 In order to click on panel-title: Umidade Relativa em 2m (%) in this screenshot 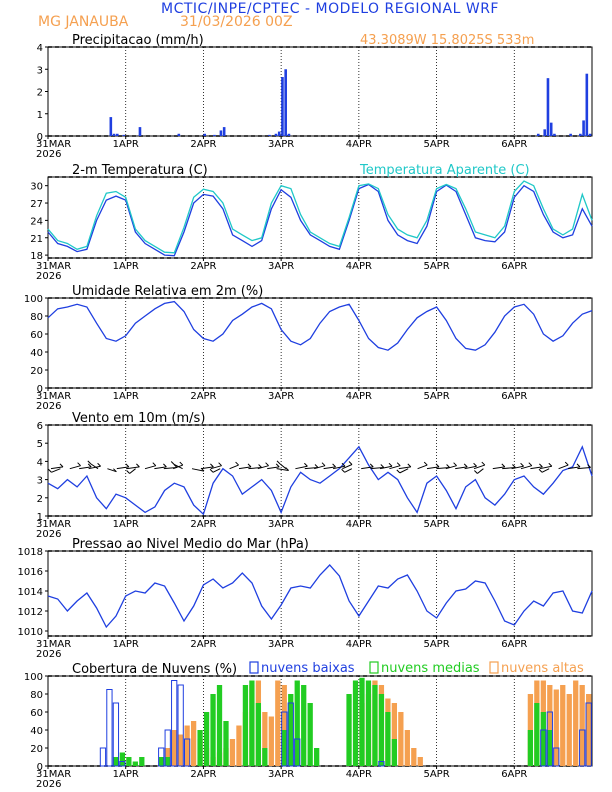, I will do `click(167, 291)`.